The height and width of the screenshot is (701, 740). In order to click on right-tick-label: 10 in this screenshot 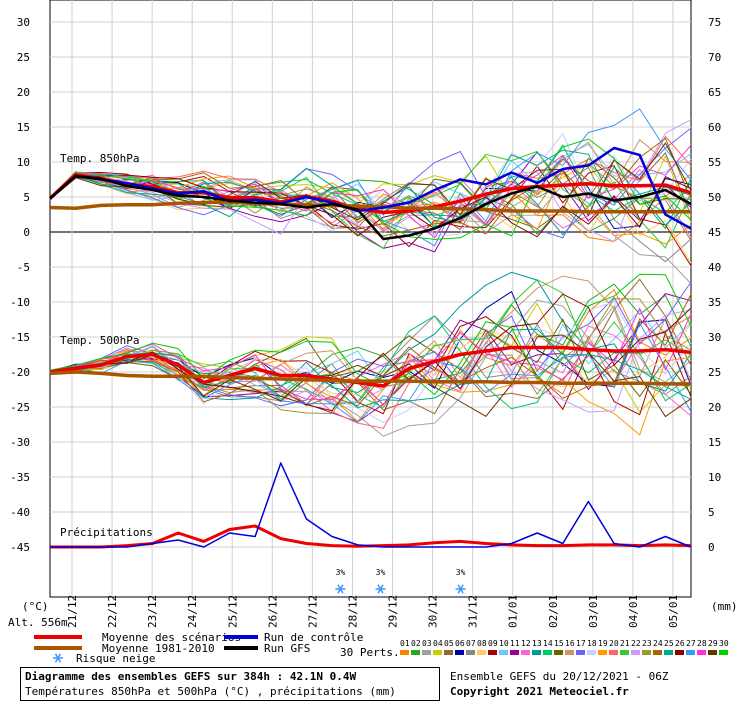, I will do `click(714, 477)`.